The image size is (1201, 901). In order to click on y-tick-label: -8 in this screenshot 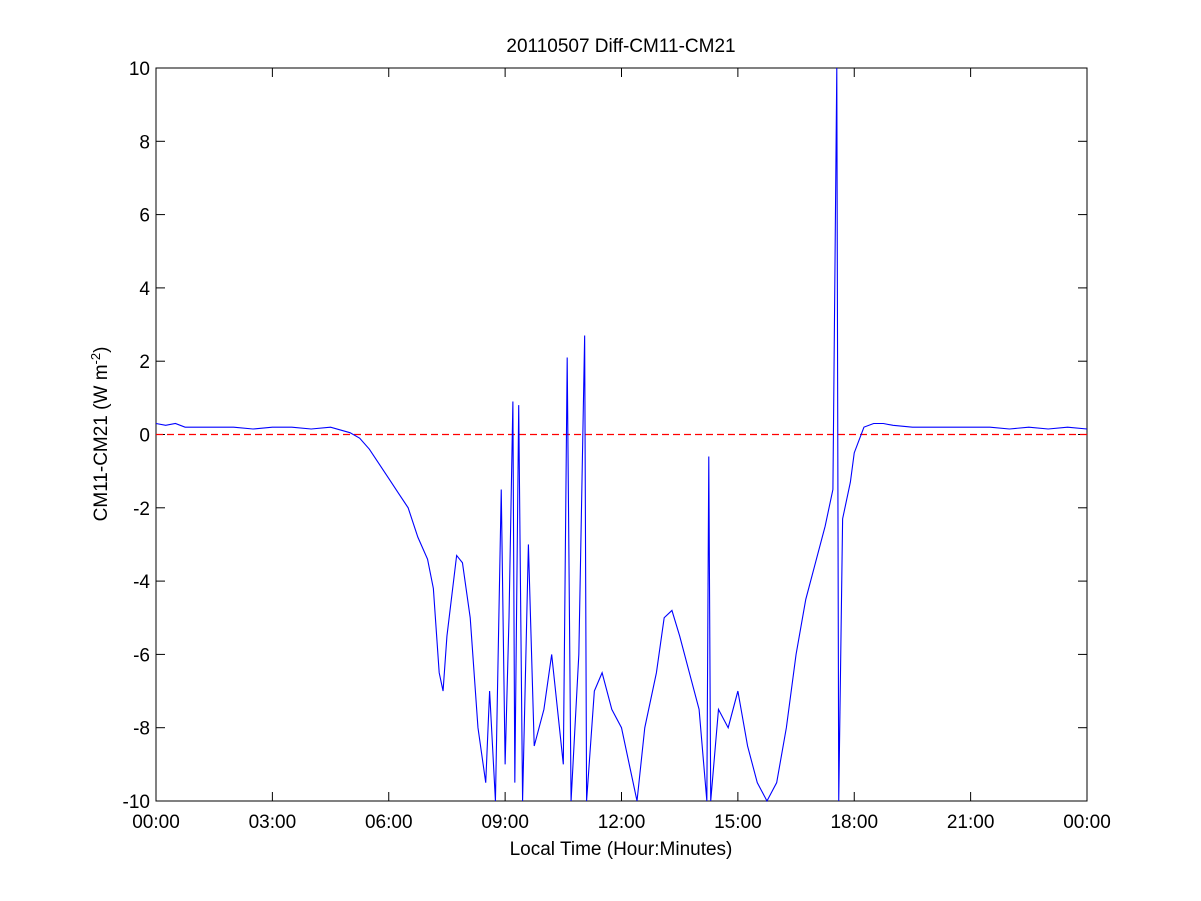, I will do `click(141, 729)`.